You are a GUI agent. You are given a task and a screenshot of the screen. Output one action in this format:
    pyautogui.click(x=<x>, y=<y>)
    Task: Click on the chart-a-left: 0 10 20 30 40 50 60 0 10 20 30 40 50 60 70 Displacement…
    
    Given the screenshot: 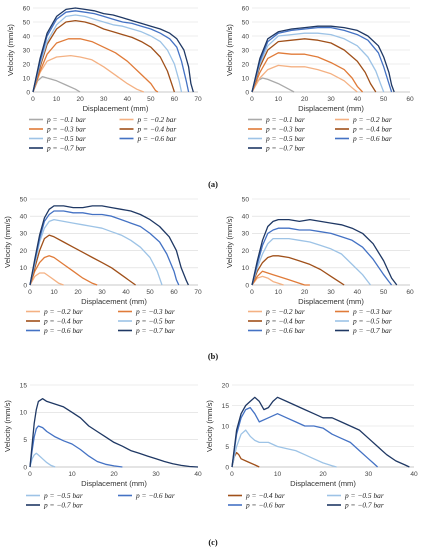 What is the action you would take?
    pyautogui.click(x=104, y=78)
    